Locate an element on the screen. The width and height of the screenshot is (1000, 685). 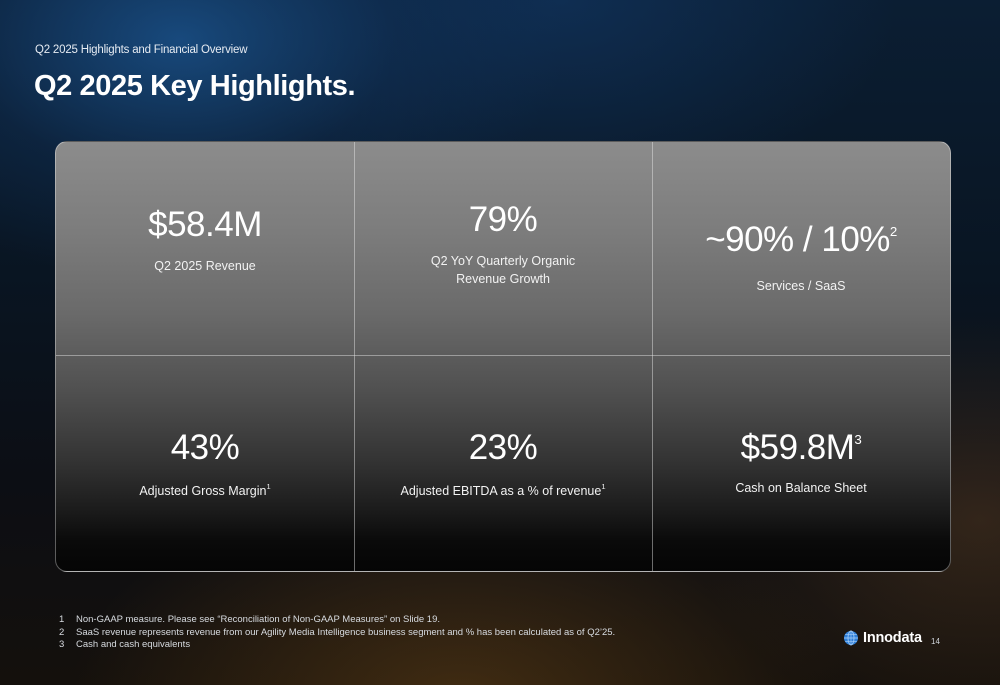
footnote-ref: 3 is located at coordinates (858, 439).